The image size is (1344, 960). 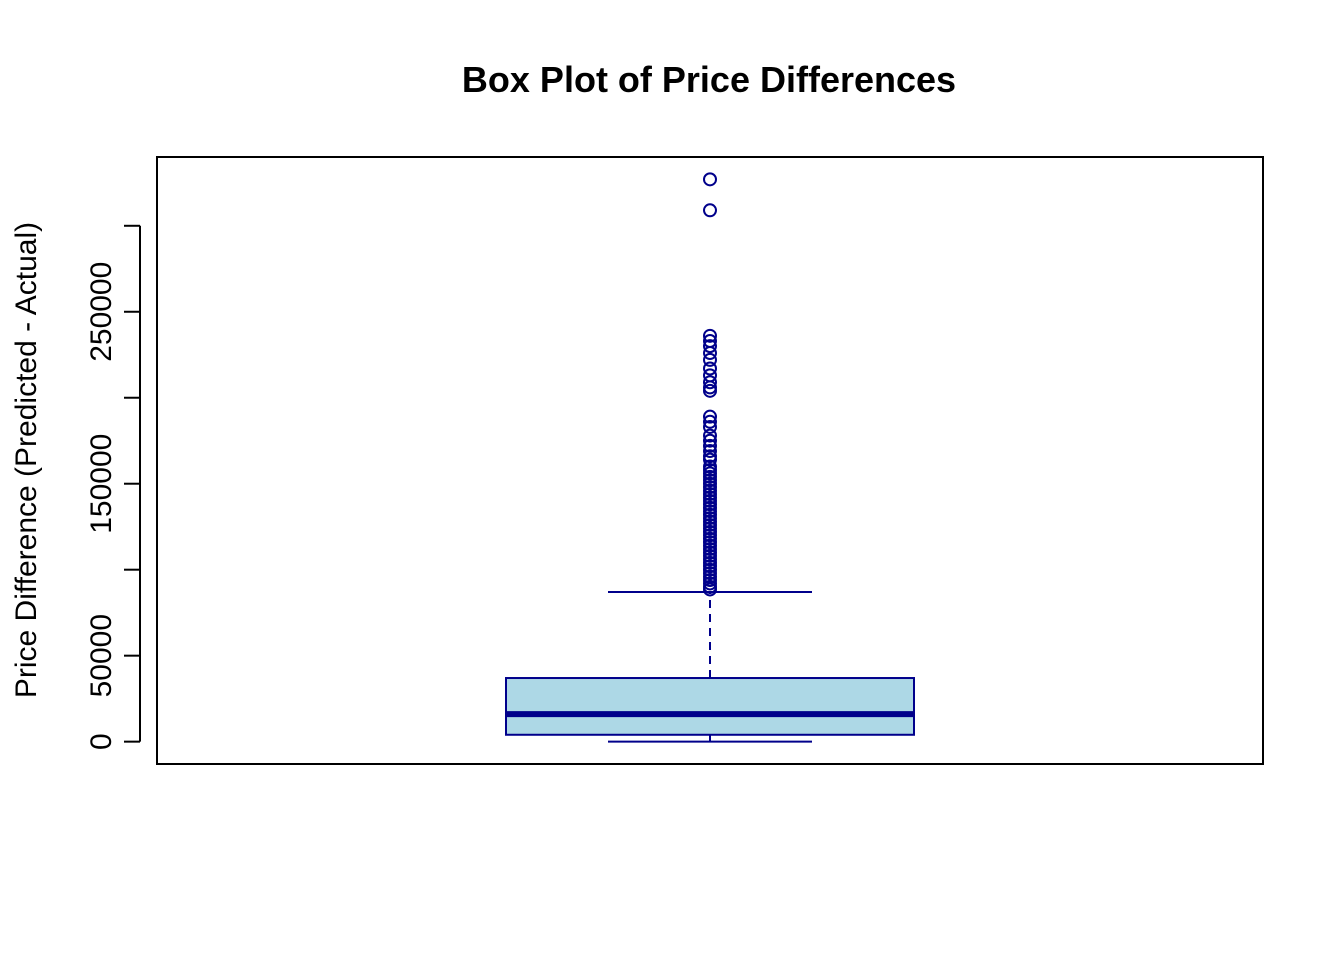 What do you see at coordinates (710, 706) in the screenshot?
I see `iqr-box` at bounding box center [710, 706].